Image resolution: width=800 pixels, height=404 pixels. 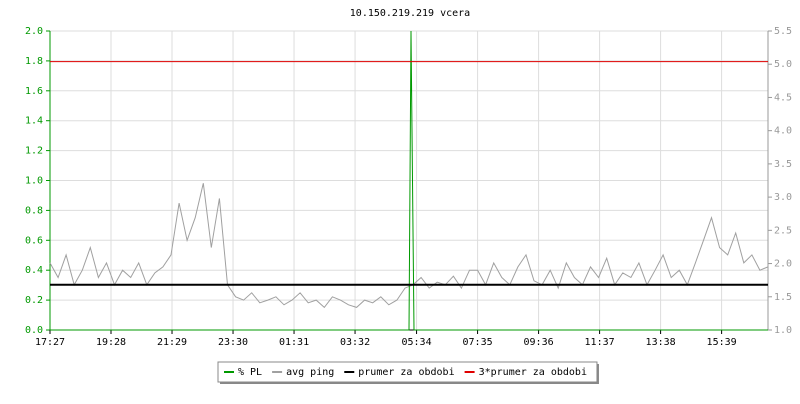 I want to click on x-tick-label: 21:29, so click(x=172, y=342).